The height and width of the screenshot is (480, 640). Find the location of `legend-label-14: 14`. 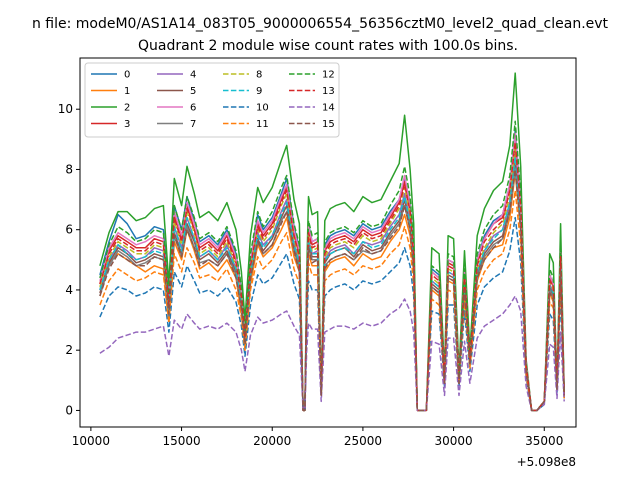

legend-label-14: 14 is located at coordinates (328, 108).